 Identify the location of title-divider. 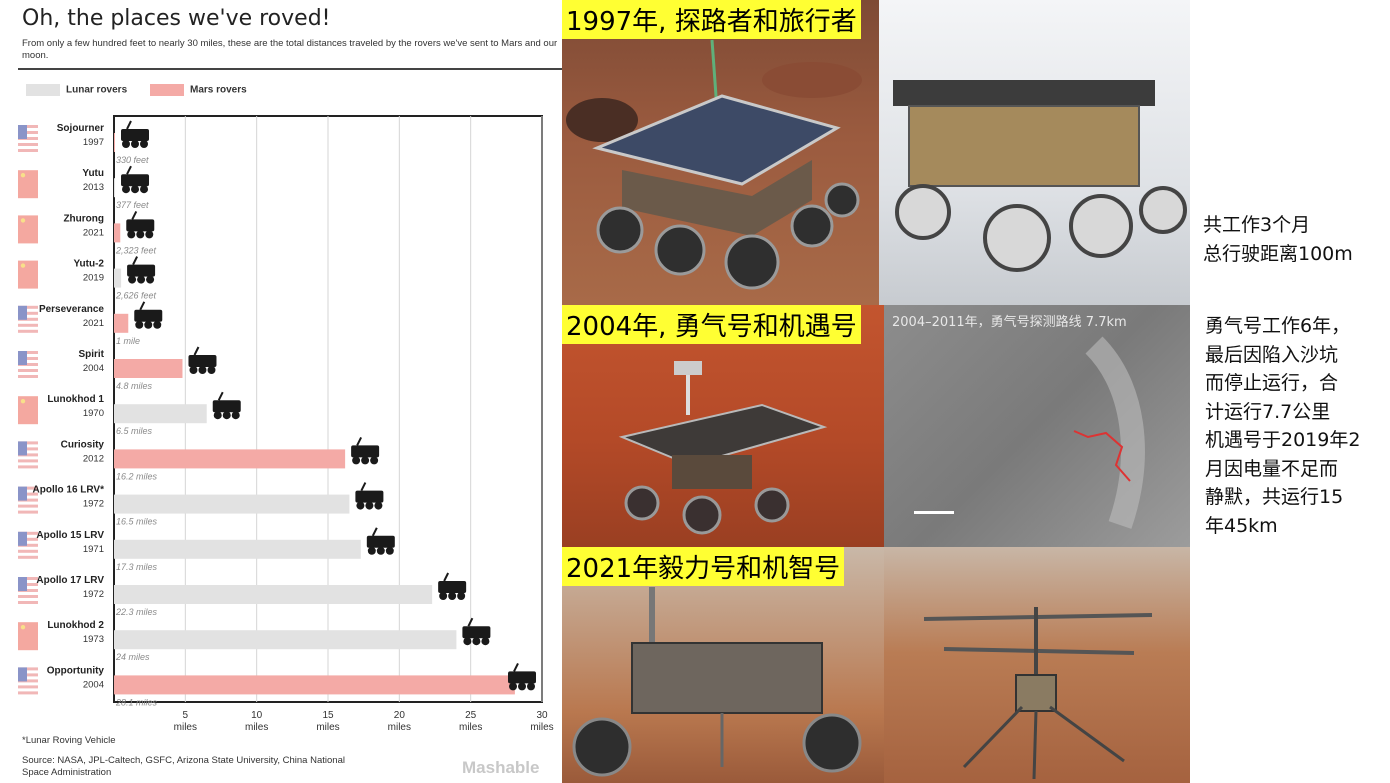
(290, 69).